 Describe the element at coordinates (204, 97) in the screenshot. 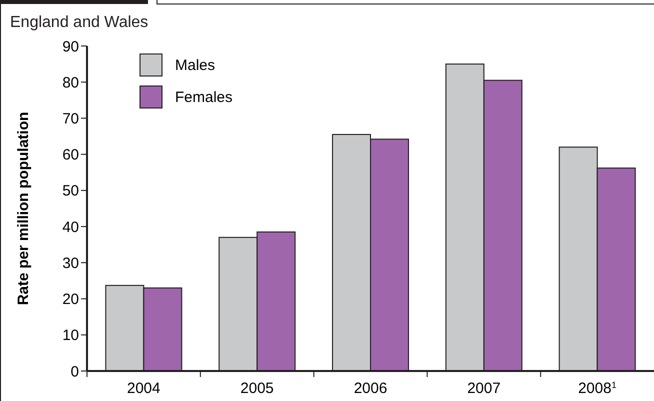

I see `legend-label: Females` at that location.